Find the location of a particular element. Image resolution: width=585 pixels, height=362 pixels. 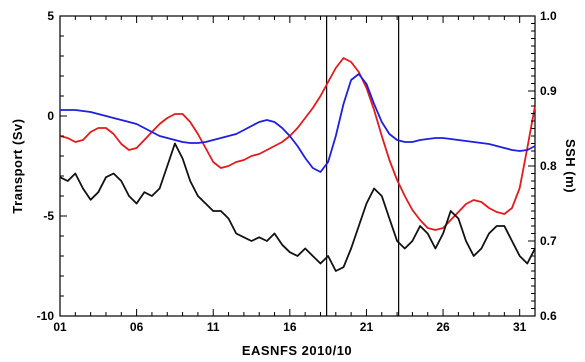

x-tick-label: 21 is located at coordinates (367, 327).